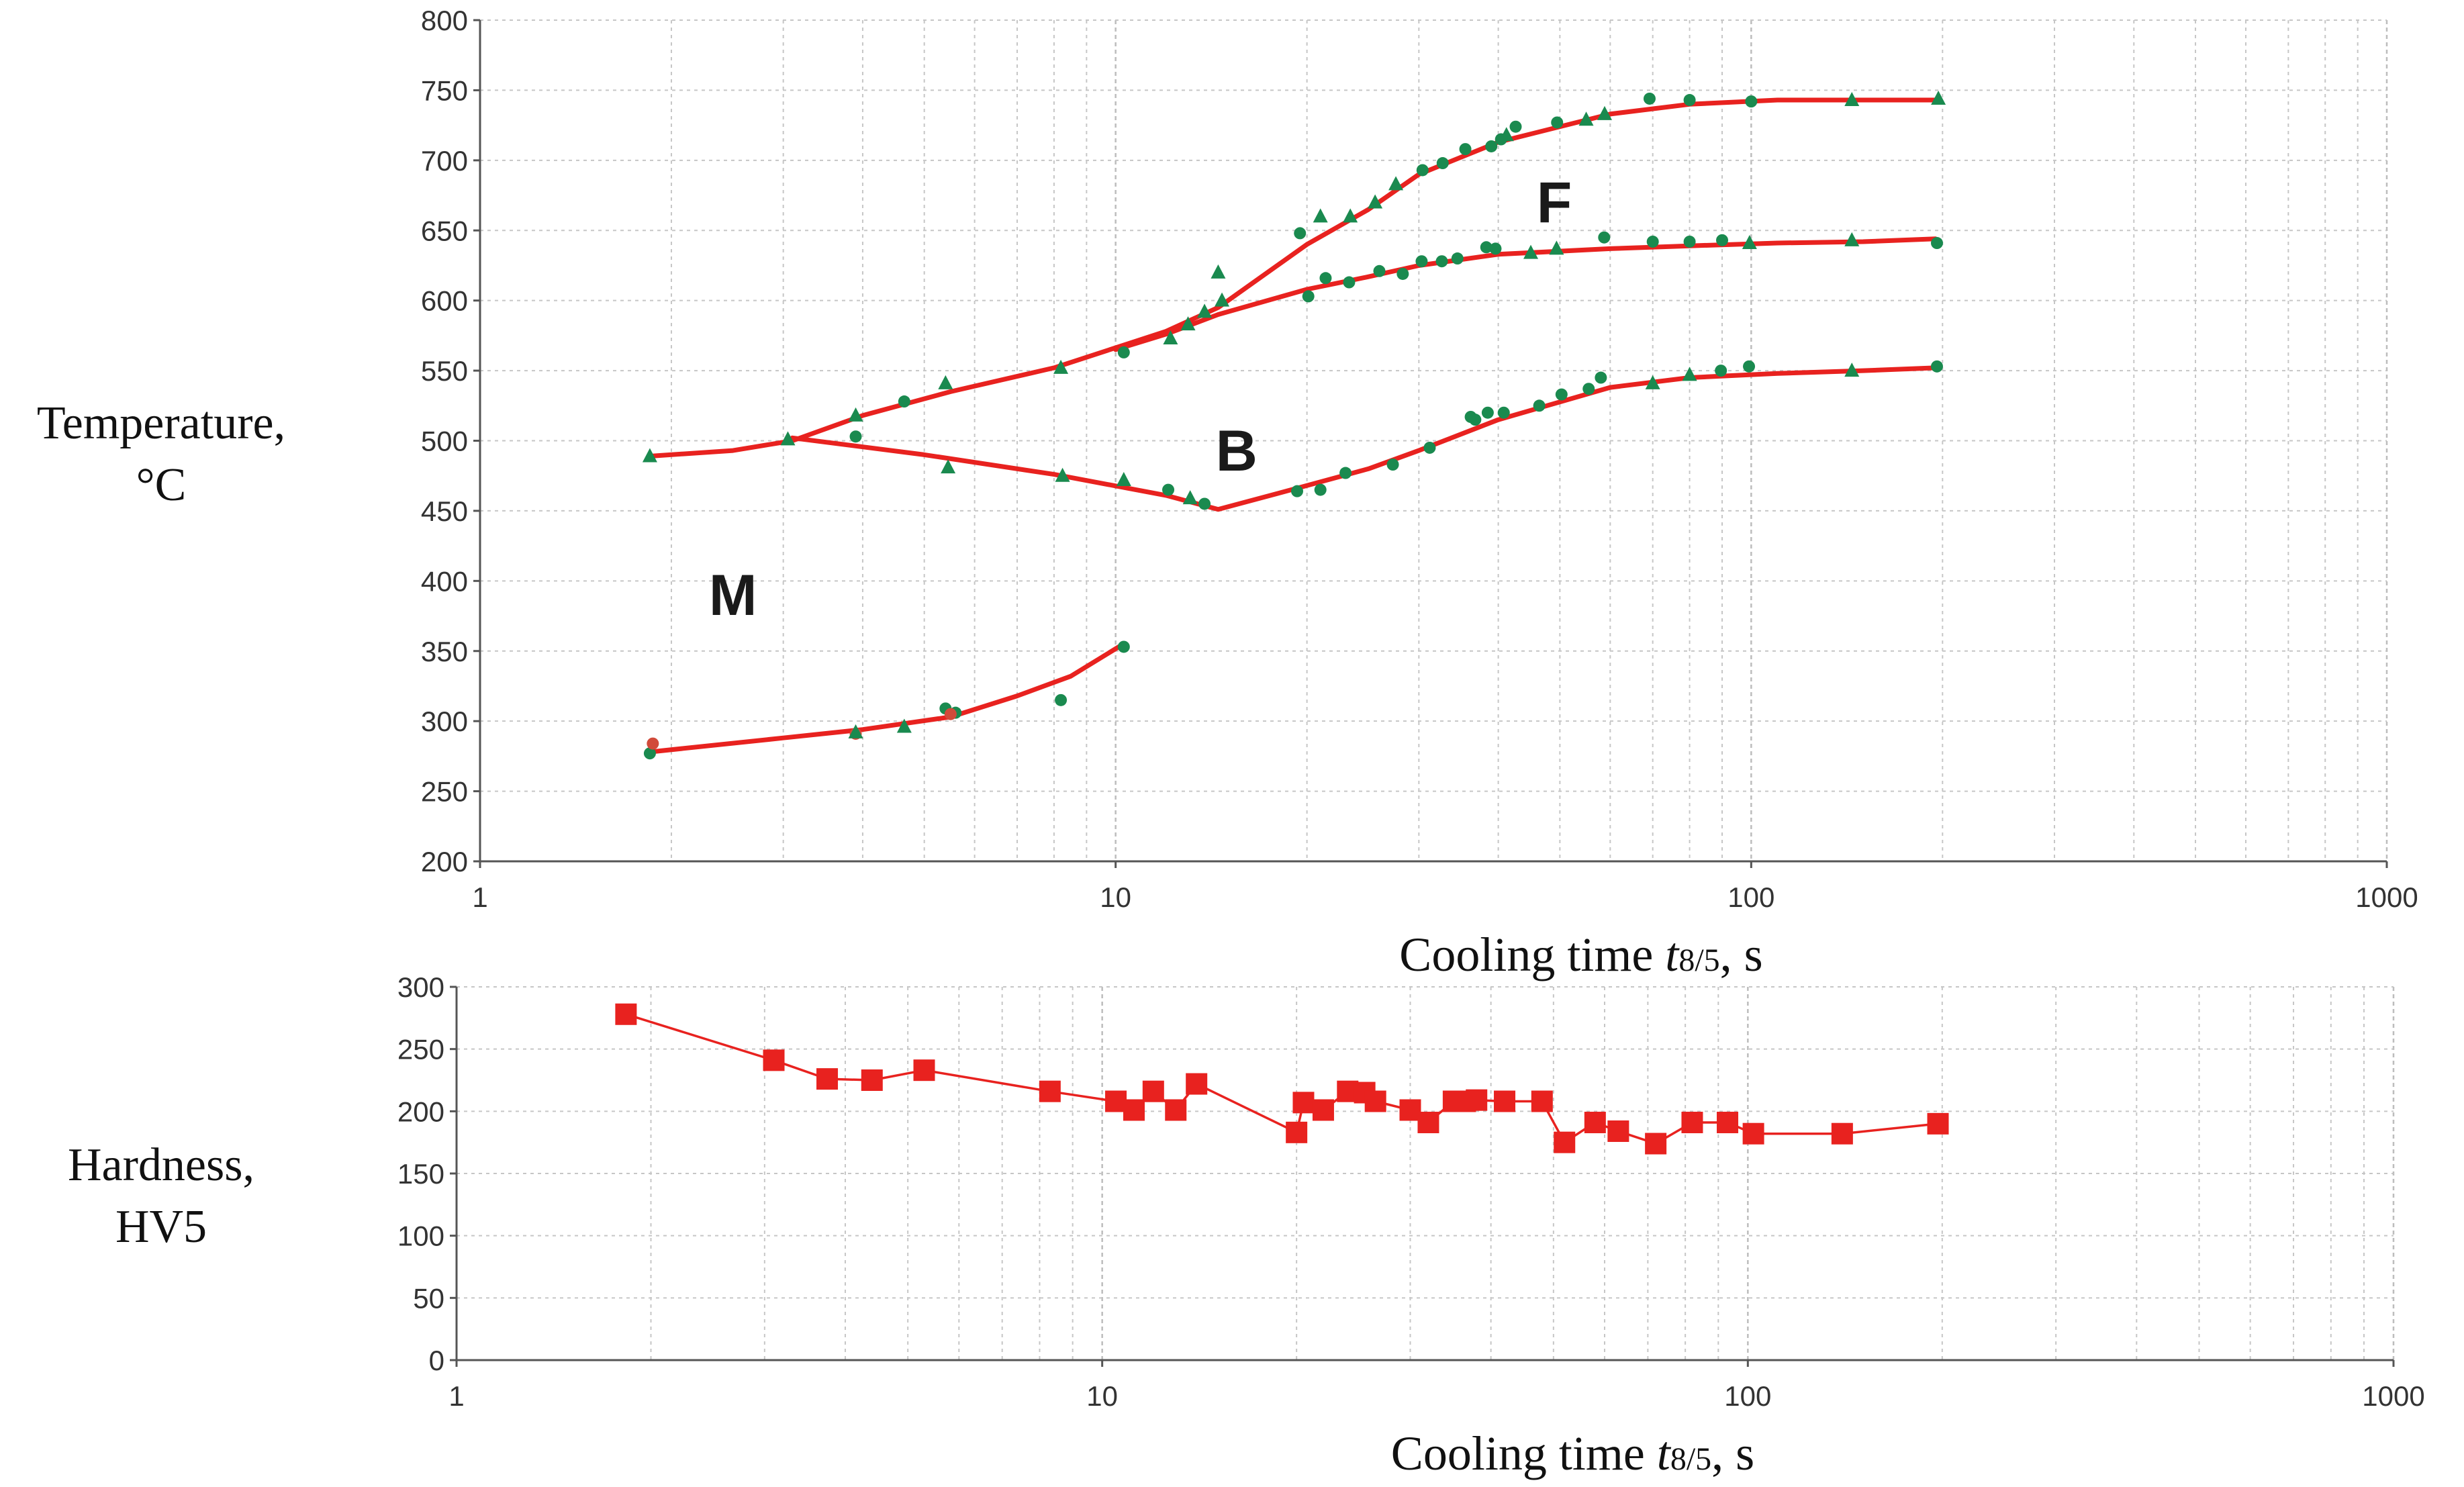 This screenshot has width=2464, height=1487. What do you see at coordinates (1237, 451) in the screenshot?
I see `top-region-label: B` at bounding box center [1237, 451].